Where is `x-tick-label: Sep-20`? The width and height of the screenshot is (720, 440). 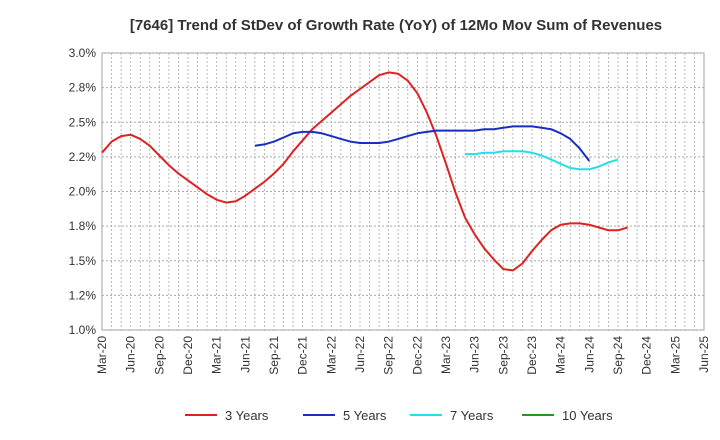
x-tick-label: Sep-20 is located at coordinates (159, 355).